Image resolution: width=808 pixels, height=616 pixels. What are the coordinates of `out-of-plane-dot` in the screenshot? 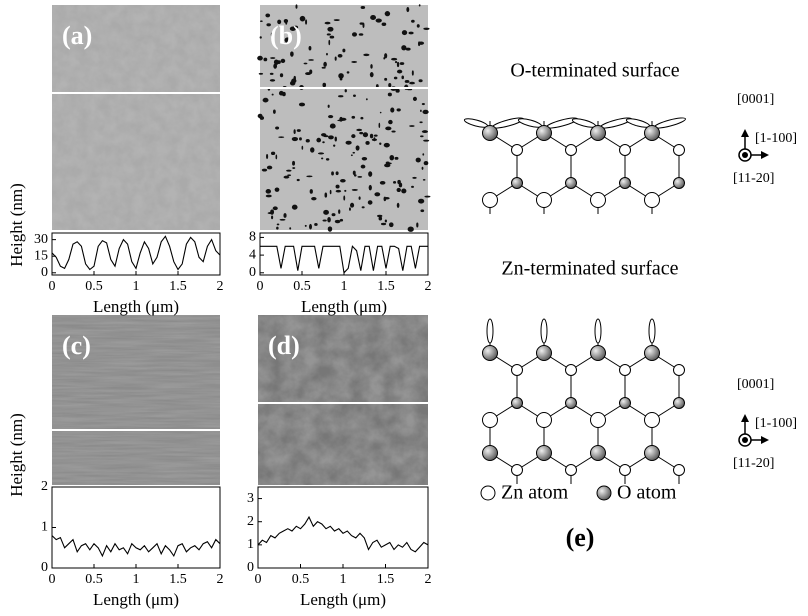 It's located at (745, 440).